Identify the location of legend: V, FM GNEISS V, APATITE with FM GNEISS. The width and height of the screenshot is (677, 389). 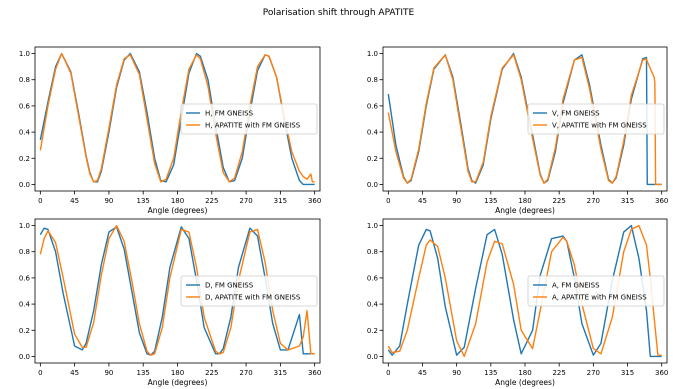
(596, 119).